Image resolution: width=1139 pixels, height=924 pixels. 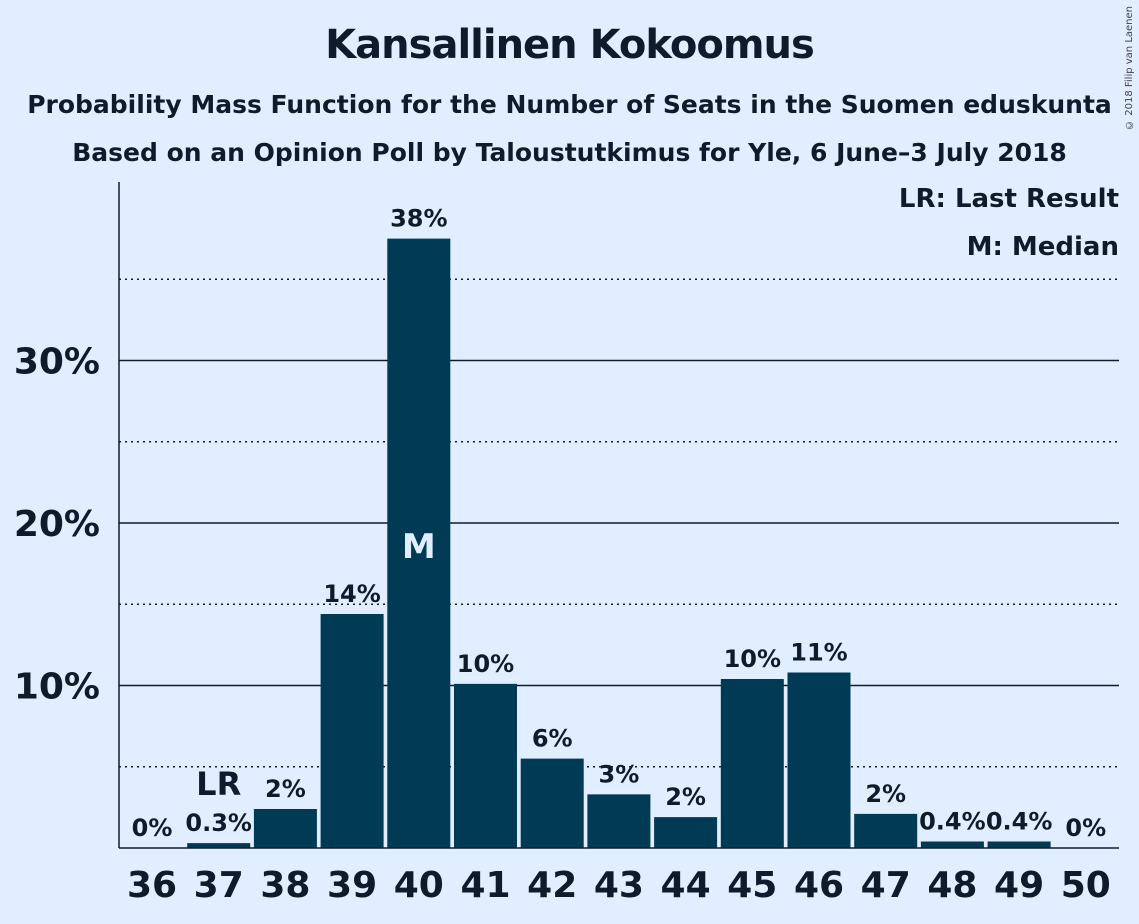 What do you see at coordinates (818, 653) in the screenshot?
I see `data-label: 11%` at bounding box center [818, 653].